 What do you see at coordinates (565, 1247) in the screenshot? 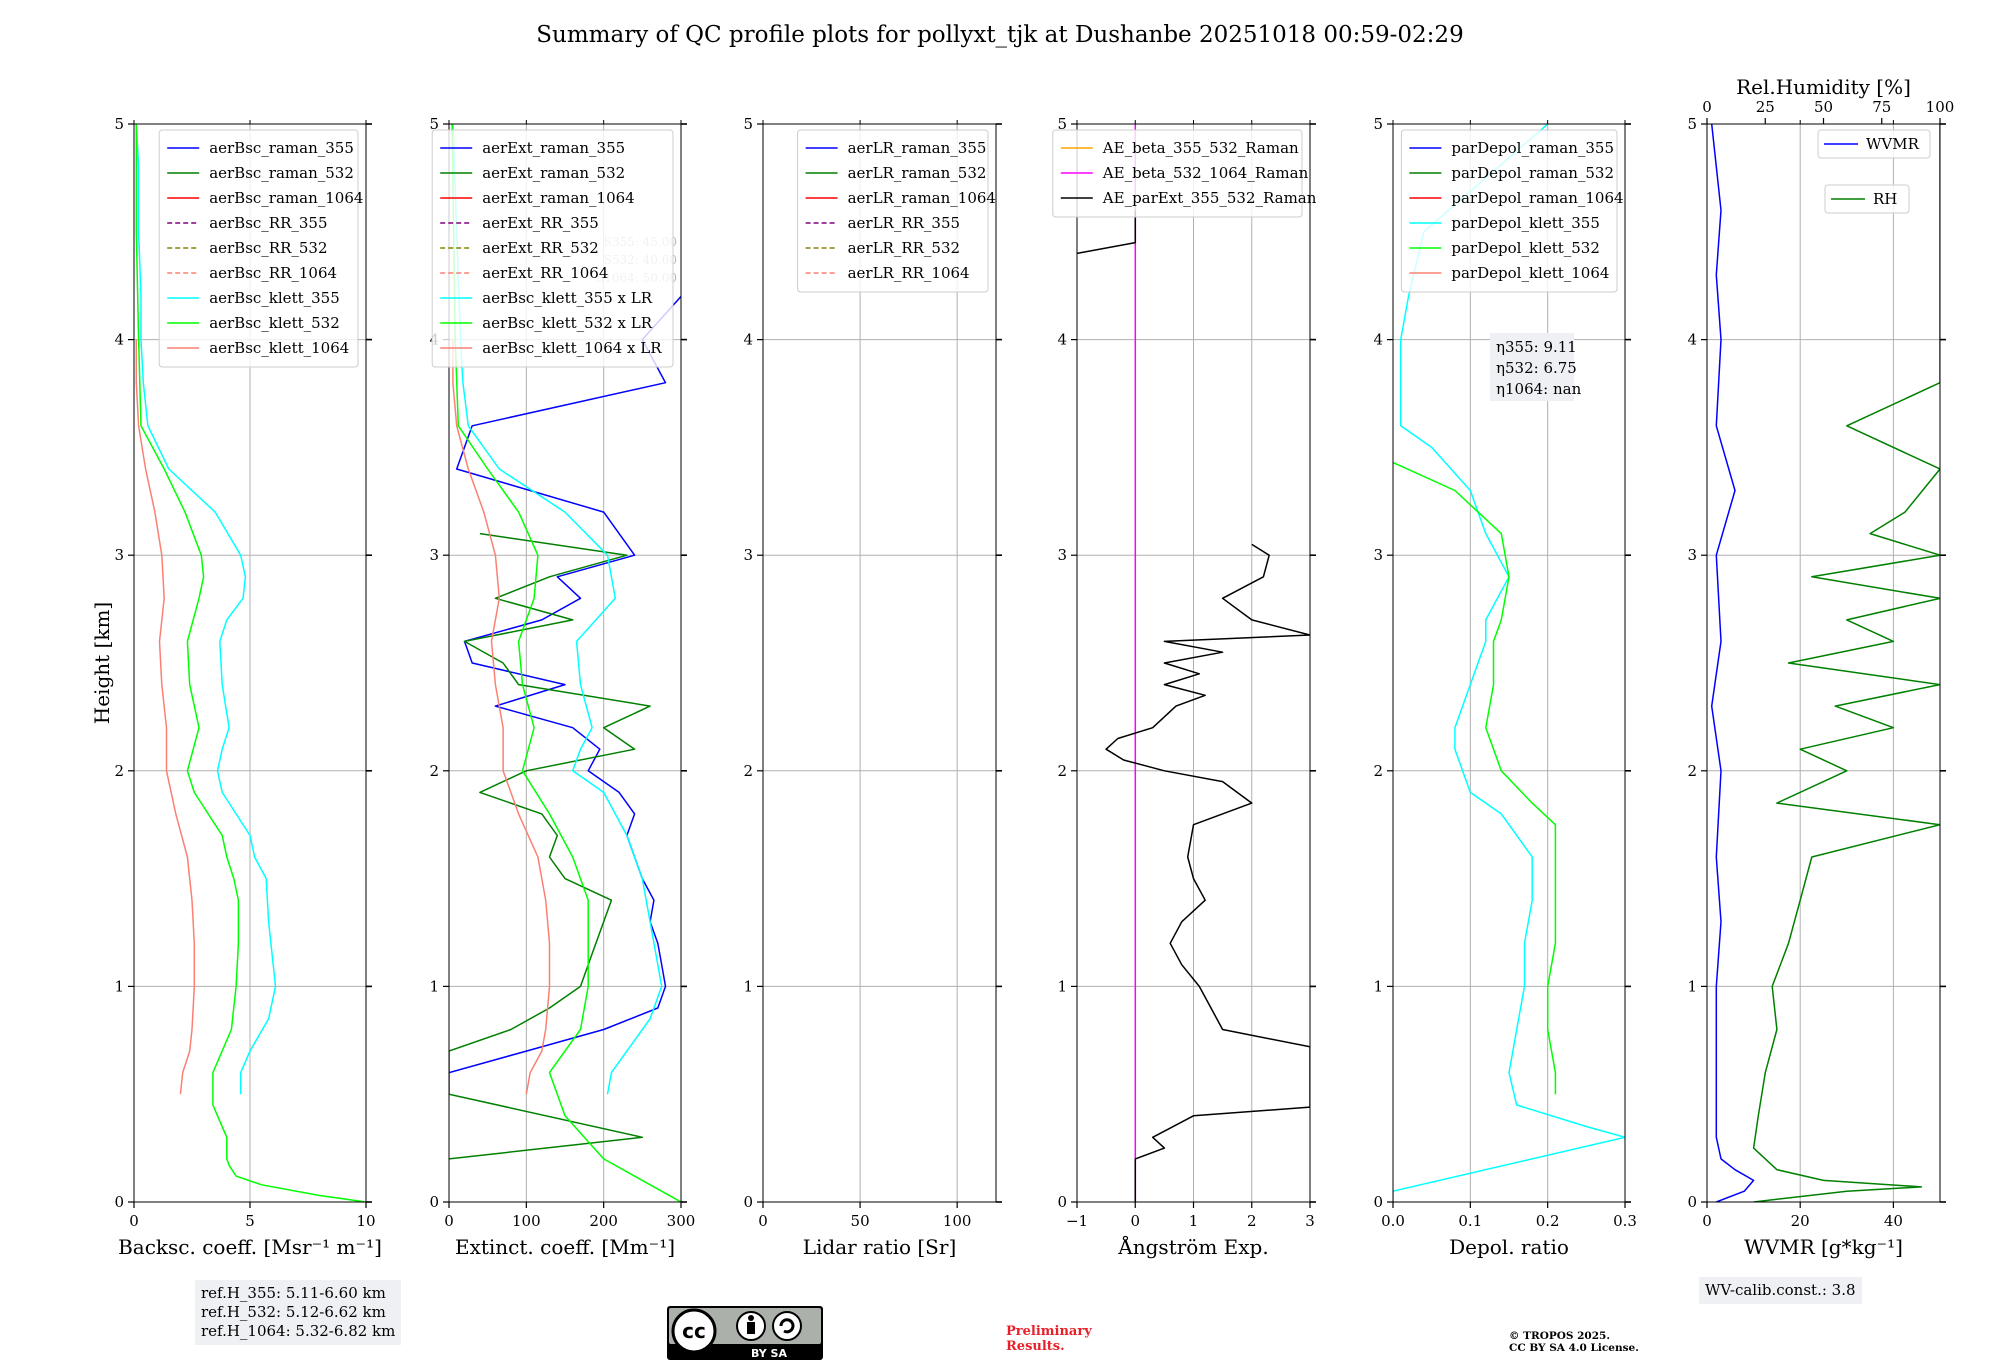
I see `x-axis-label: Extinct. coeff. [Mm⁻¹]` at bounding box center [565, 1247].